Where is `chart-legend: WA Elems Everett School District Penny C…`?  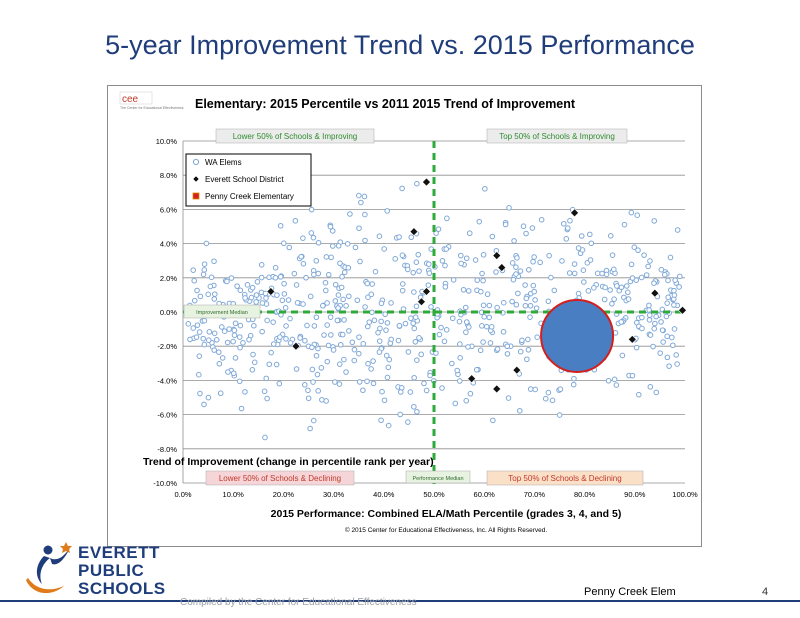 chart-legend: WA Elems Everett School District Penny C… is located at coordinates (248, 180).